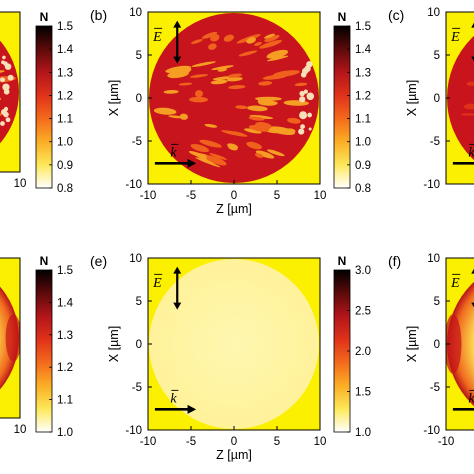 The width and height of the screenshot is (474, 474). Describe the element at coordinates (352, 102) in the screenshot. I see `colorbar: N 1.5 1.4 1.3 1.2 1.1 1.0 0.9 0.8` at that location.